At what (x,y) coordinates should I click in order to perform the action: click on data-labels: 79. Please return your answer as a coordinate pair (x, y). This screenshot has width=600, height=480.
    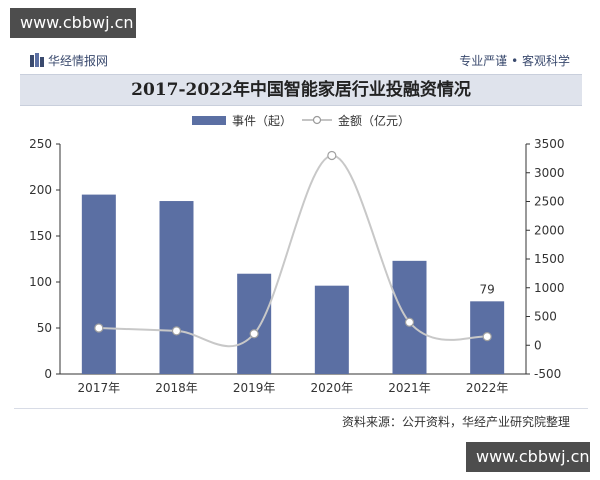
    Looking at the image, I should click on (487, 289).